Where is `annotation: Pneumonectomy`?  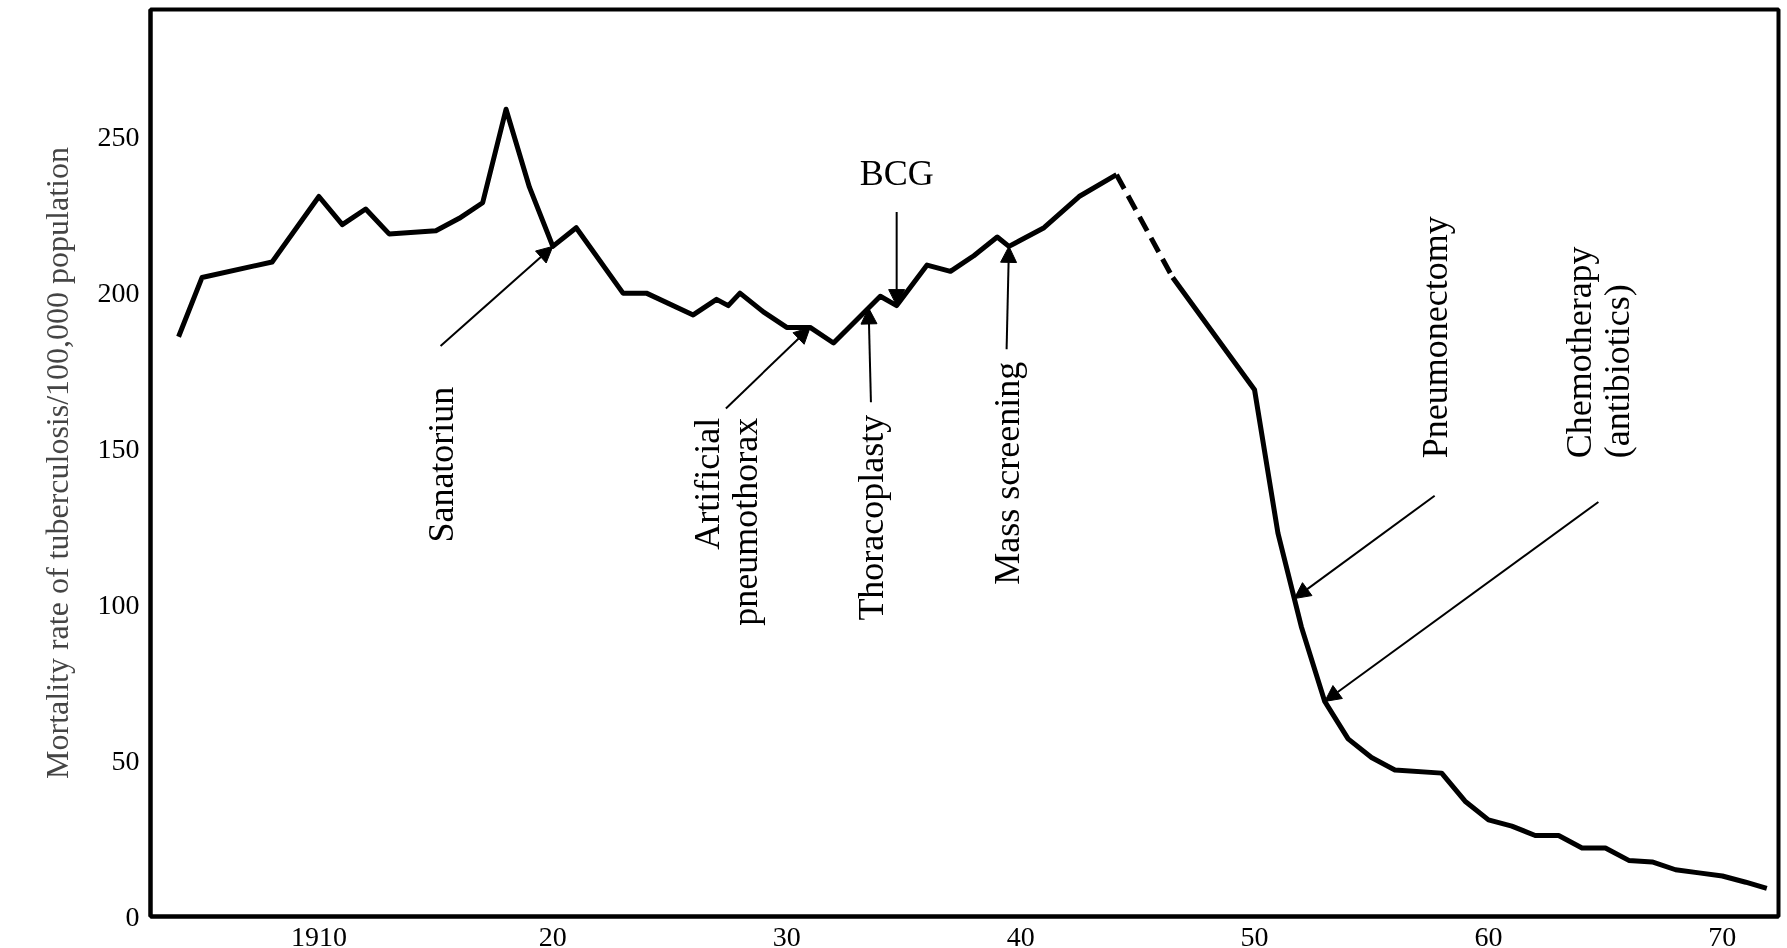 annotation: Pneumonectomy is located at coordinates (1434, 337).